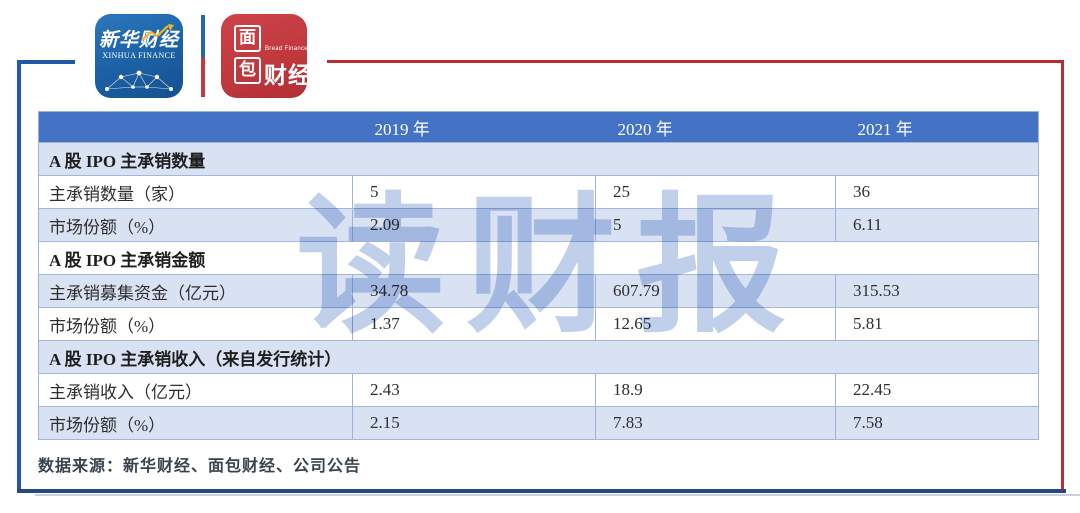  Describe the element at coordinates (285, 75) in the screenshot. I see `bread-logo-caijing-text: 财经` at that location.